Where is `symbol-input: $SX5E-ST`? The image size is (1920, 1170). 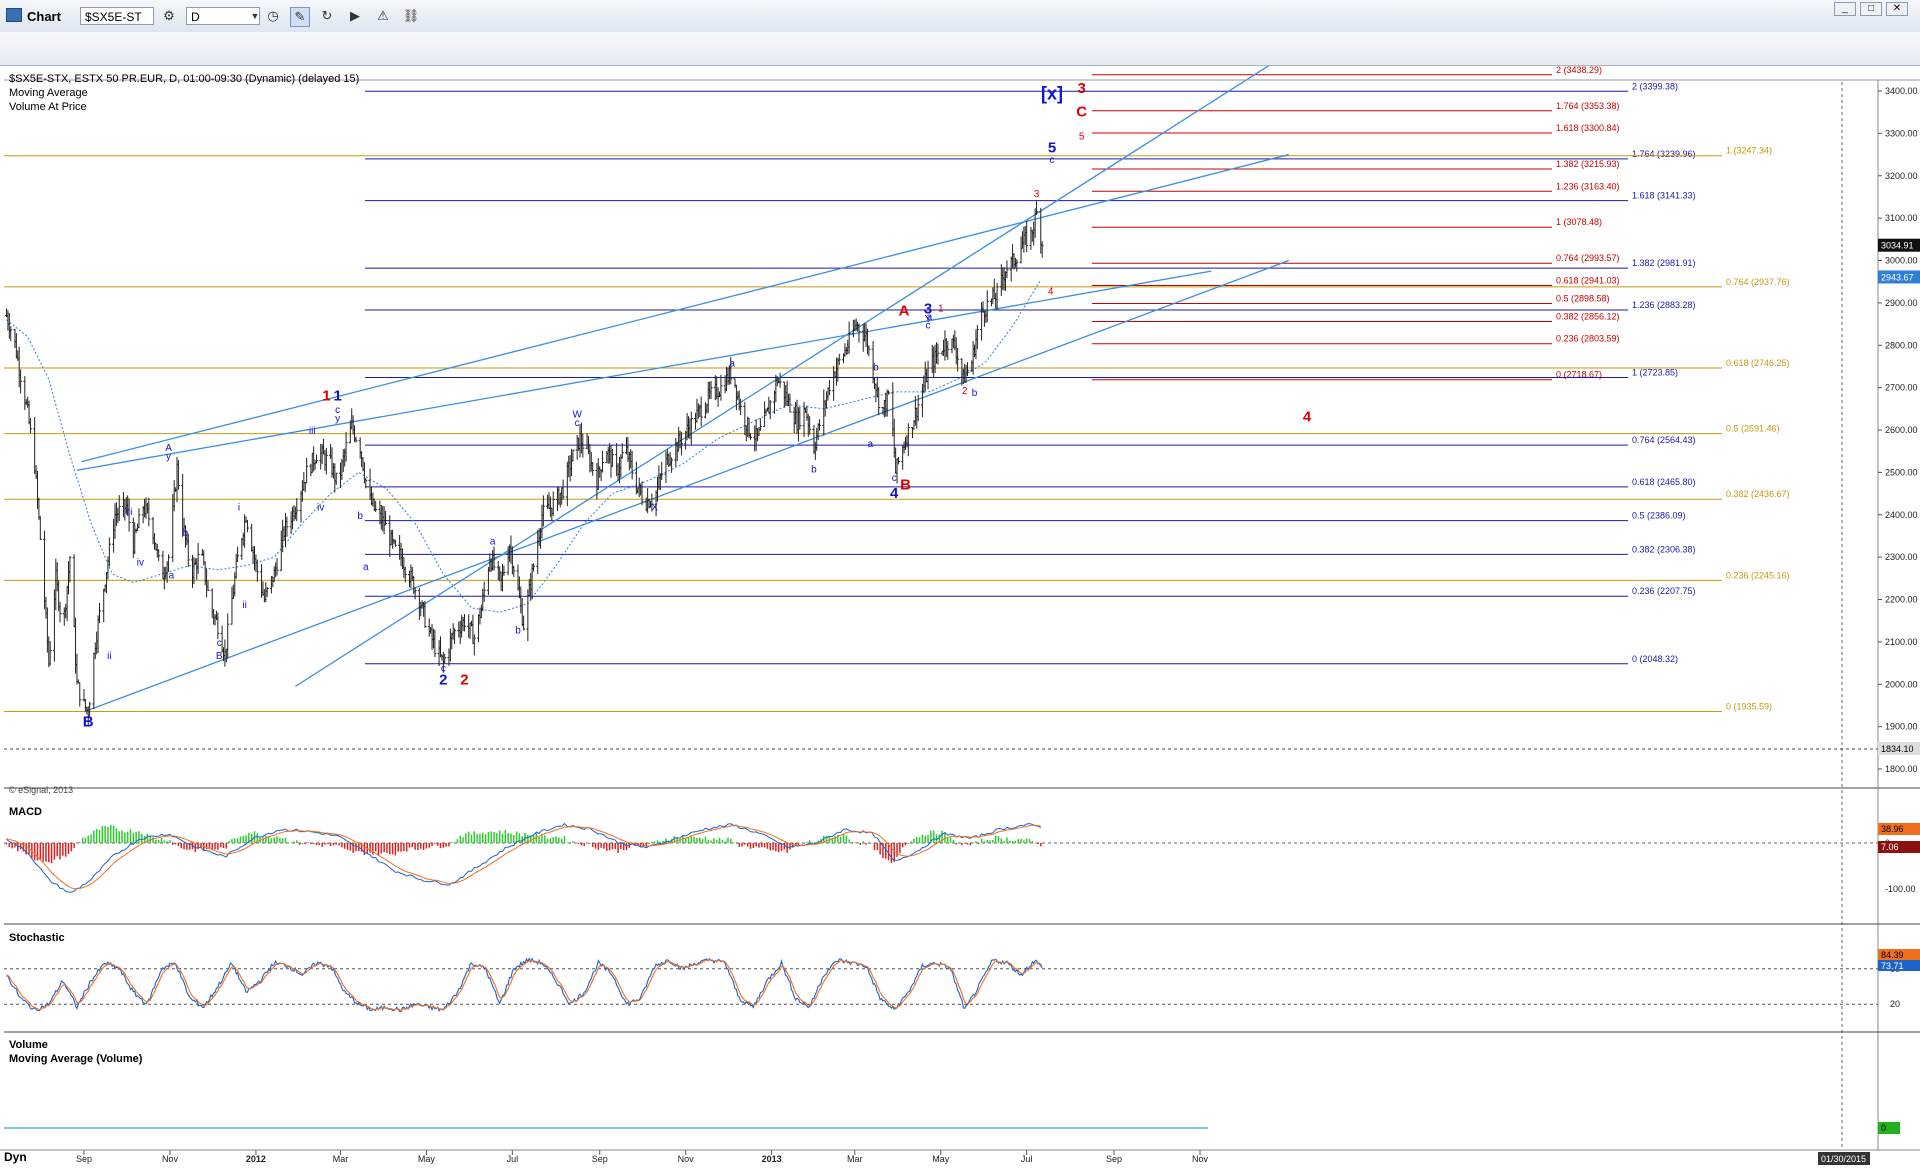
symbol-input: $SX5E-ST is located at coordinates (117, 16).